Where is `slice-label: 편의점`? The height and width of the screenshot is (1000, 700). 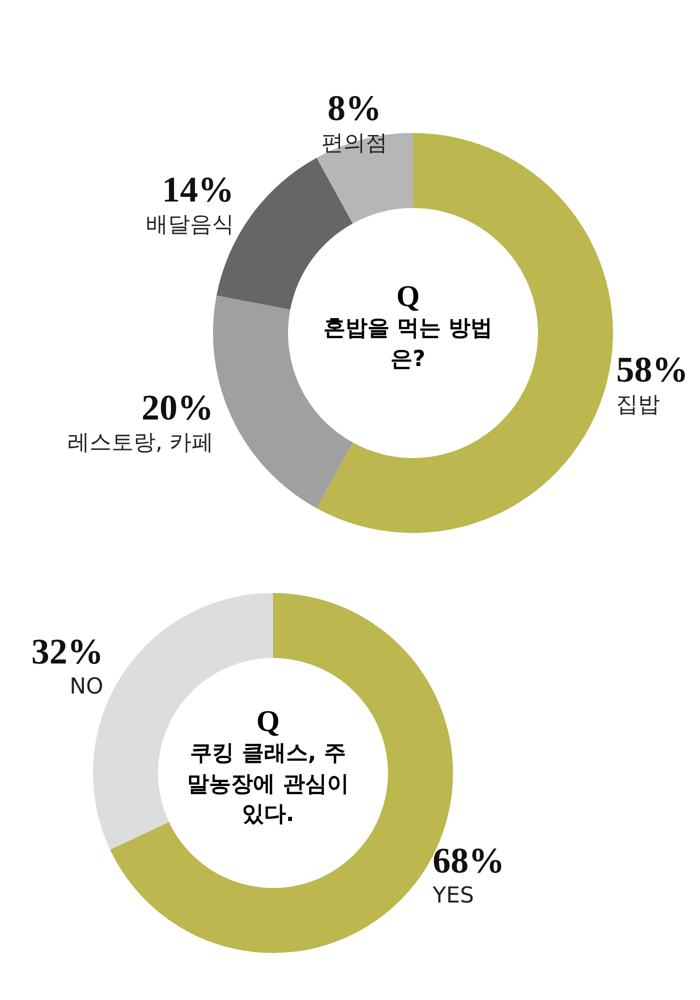
slice-label: 편의점 is located at coordinates (355, 143).